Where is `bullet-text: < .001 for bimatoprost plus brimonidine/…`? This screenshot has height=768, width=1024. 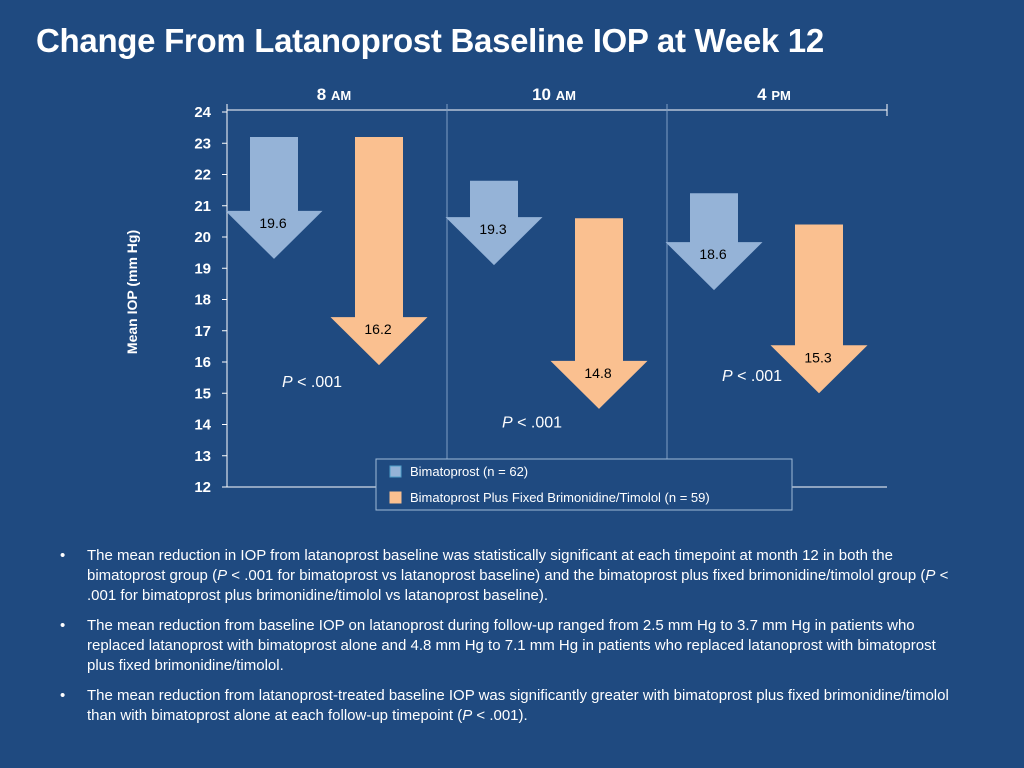 bullet-text: < .001 for bimatoprost plus brimonidine/… is located at coordinates (518, 585).